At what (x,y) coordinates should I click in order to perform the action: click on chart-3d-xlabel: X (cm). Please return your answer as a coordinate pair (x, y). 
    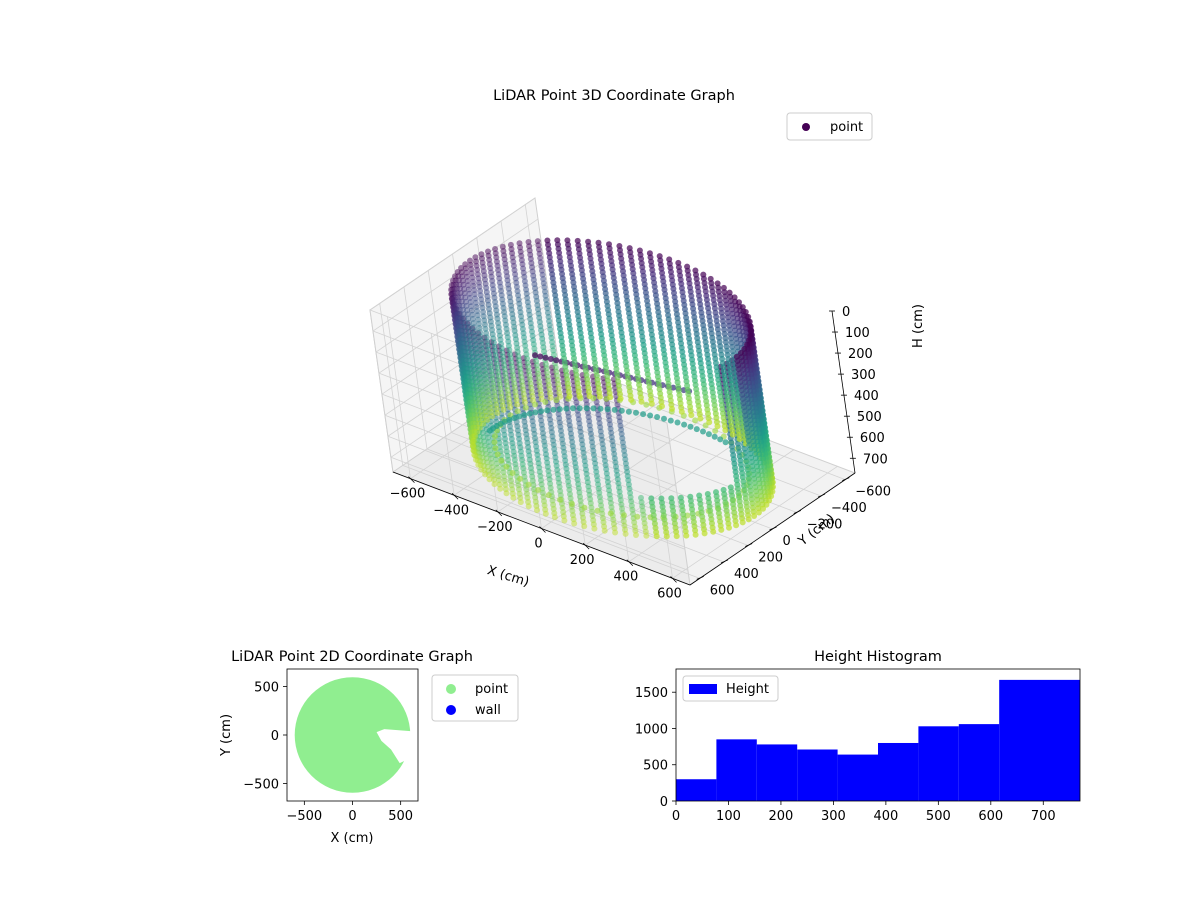
    Looking at the image, I should click on (508, 576).